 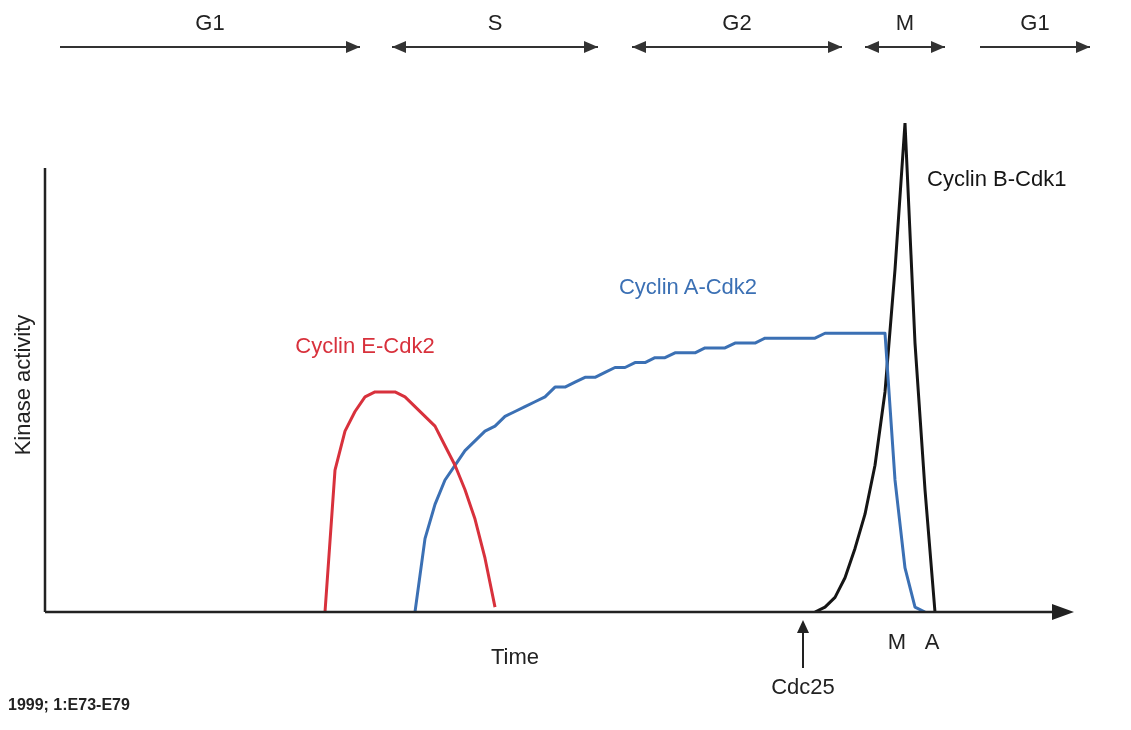 I want to click on text: 1999; 1:E73-E79, so click(x=69, y=705).